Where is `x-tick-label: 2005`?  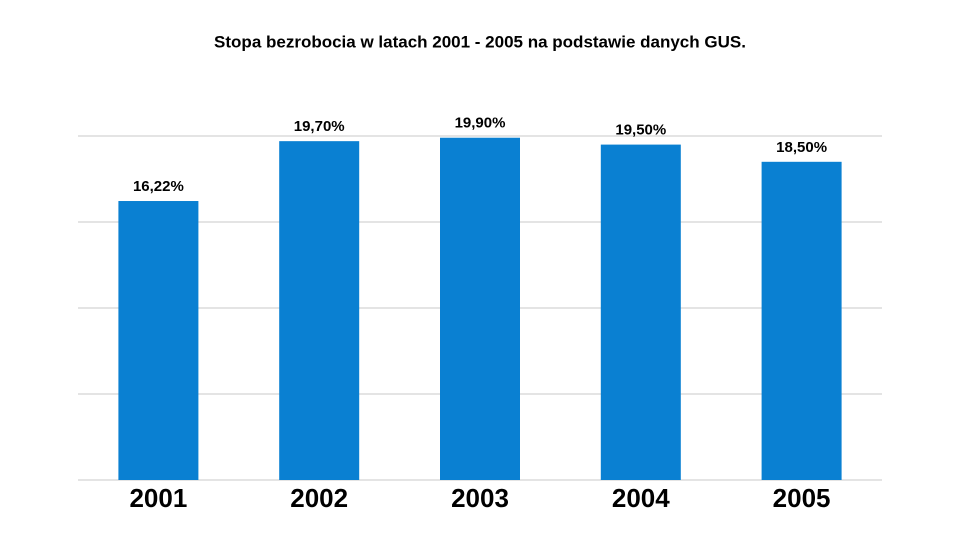 x-tick-label: 2005 is located at coordinates (802, 498).